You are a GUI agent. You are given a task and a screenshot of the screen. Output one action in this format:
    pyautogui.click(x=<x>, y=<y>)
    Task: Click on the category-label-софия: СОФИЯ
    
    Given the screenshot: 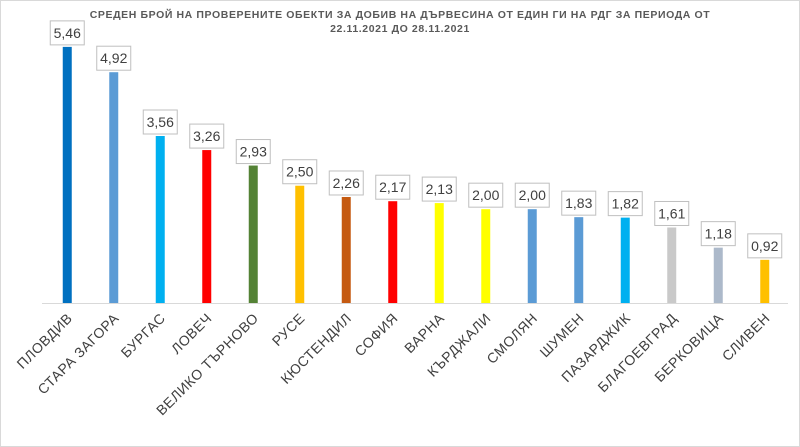 What is the action you would take?
    pyautogui.click(x=376, y=335)
    